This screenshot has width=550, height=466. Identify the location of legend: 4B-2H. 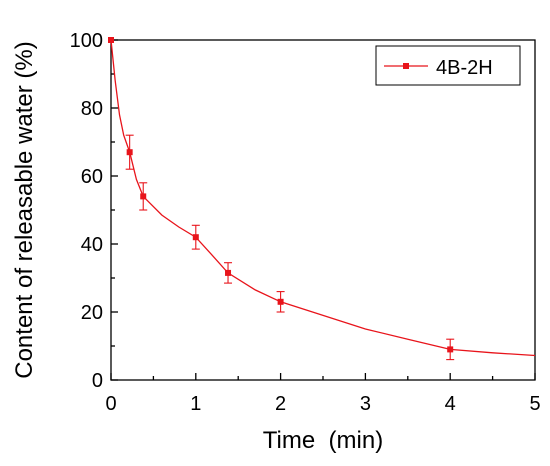
(448, 65).